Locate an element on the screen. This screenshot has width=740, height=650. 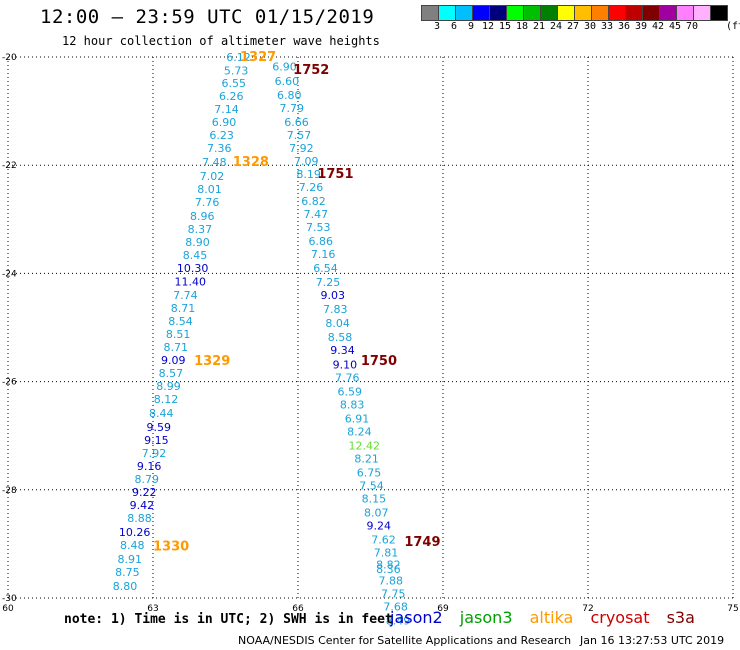
sat-s3a: s3a is located at coordinates (680, 617).